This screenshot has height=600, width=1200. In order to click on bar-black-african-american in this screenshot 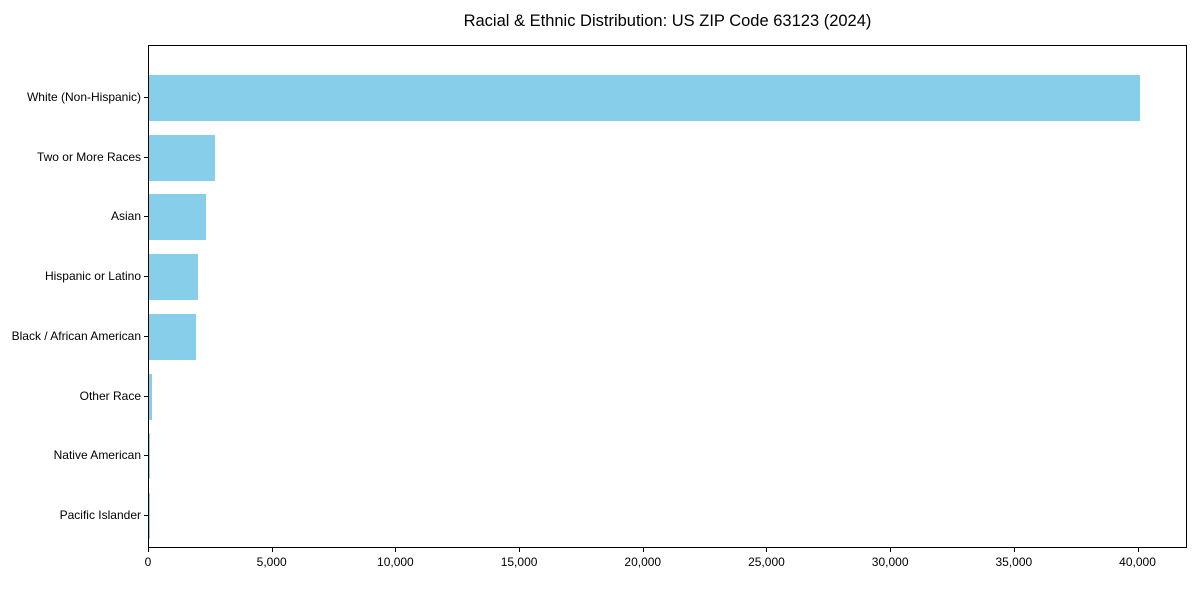, I will do `click(172, 336)`.